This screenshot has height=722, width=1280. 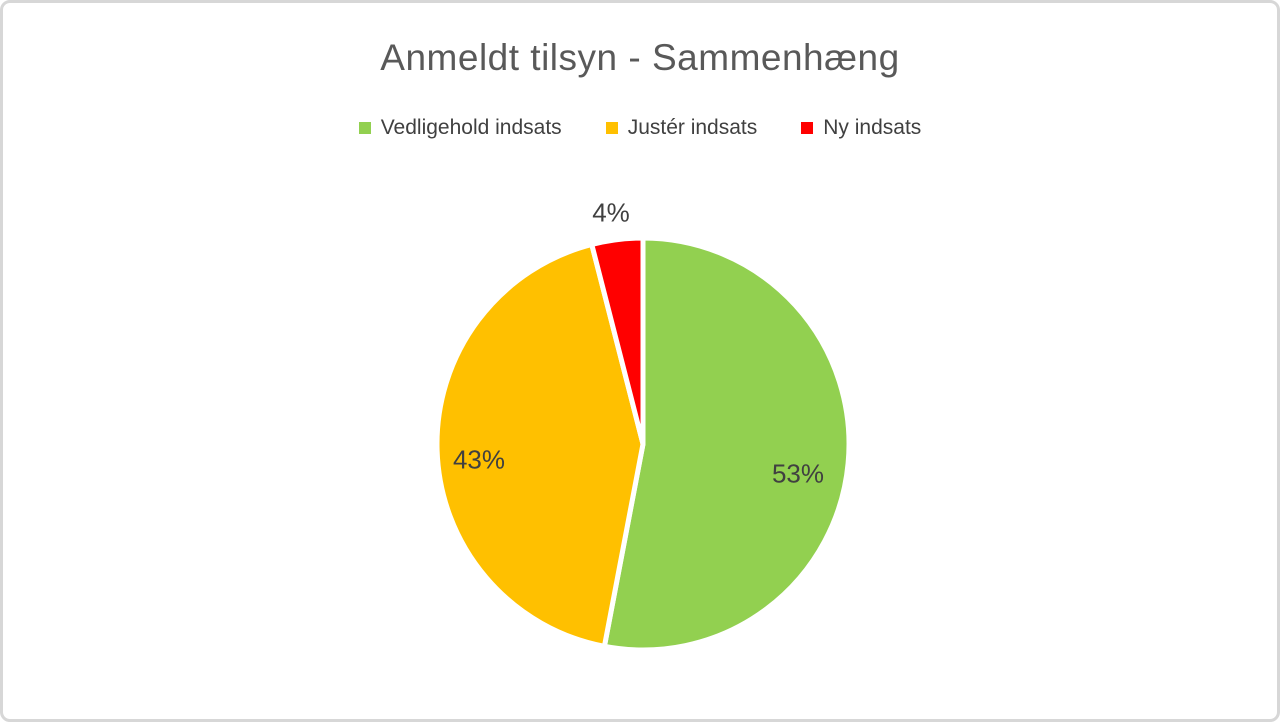 What do you see at coordinates (364, 128) in the screenshot?
I see `legend-marker-green-icon` at bounding box center [364, 128].